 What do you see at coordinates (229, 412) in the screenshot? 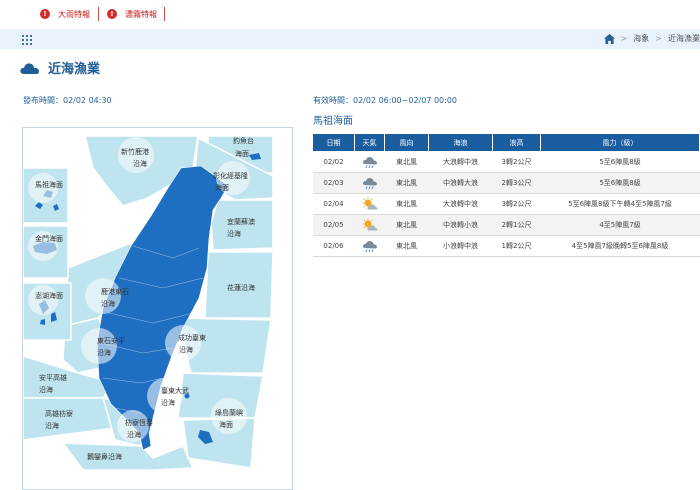
I see `label-lvdao-1: 綠島蘭嶼` at bounding box center [229, 412].